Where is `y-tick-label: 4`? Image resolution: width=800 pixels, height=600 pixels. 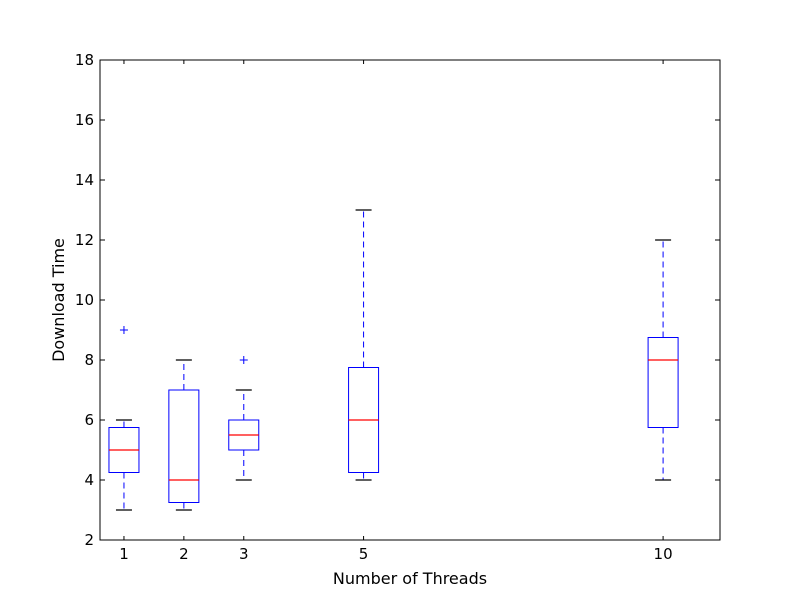 y-tick-label: 4 is located at coordinates (89, 480).